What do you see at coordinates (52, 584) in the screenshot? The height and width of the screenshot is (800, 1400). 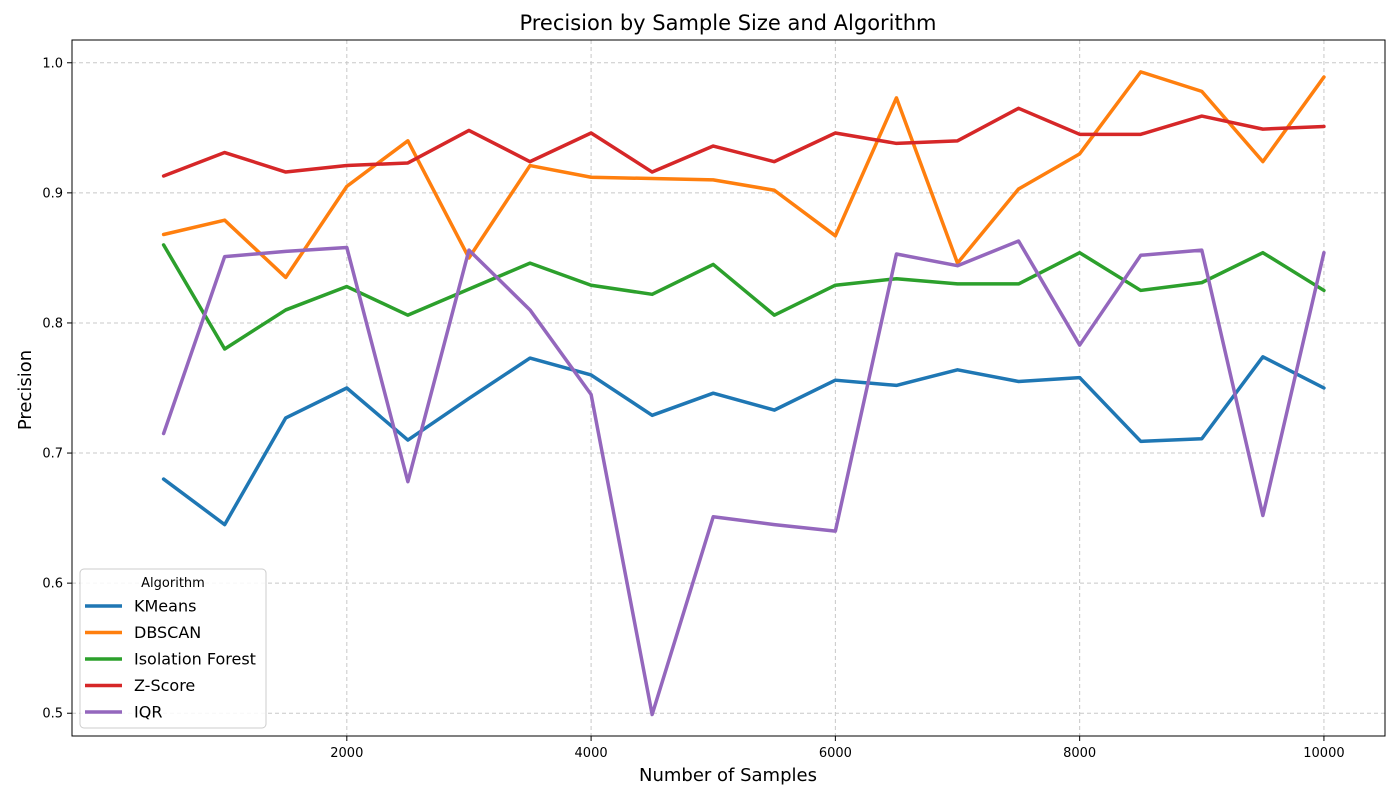 I see `y-tick-label: 0.6` at bounding box center [52, 584].